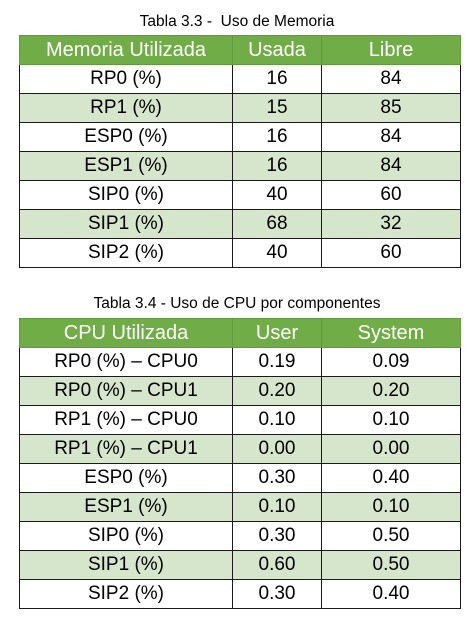 Image resolution: width=474 pixels, height=623 pixels. What do you see at coordinates (277, 50) in the screenshot?
I see `memory-header-used: Usada` at bounding box center [277, 50].